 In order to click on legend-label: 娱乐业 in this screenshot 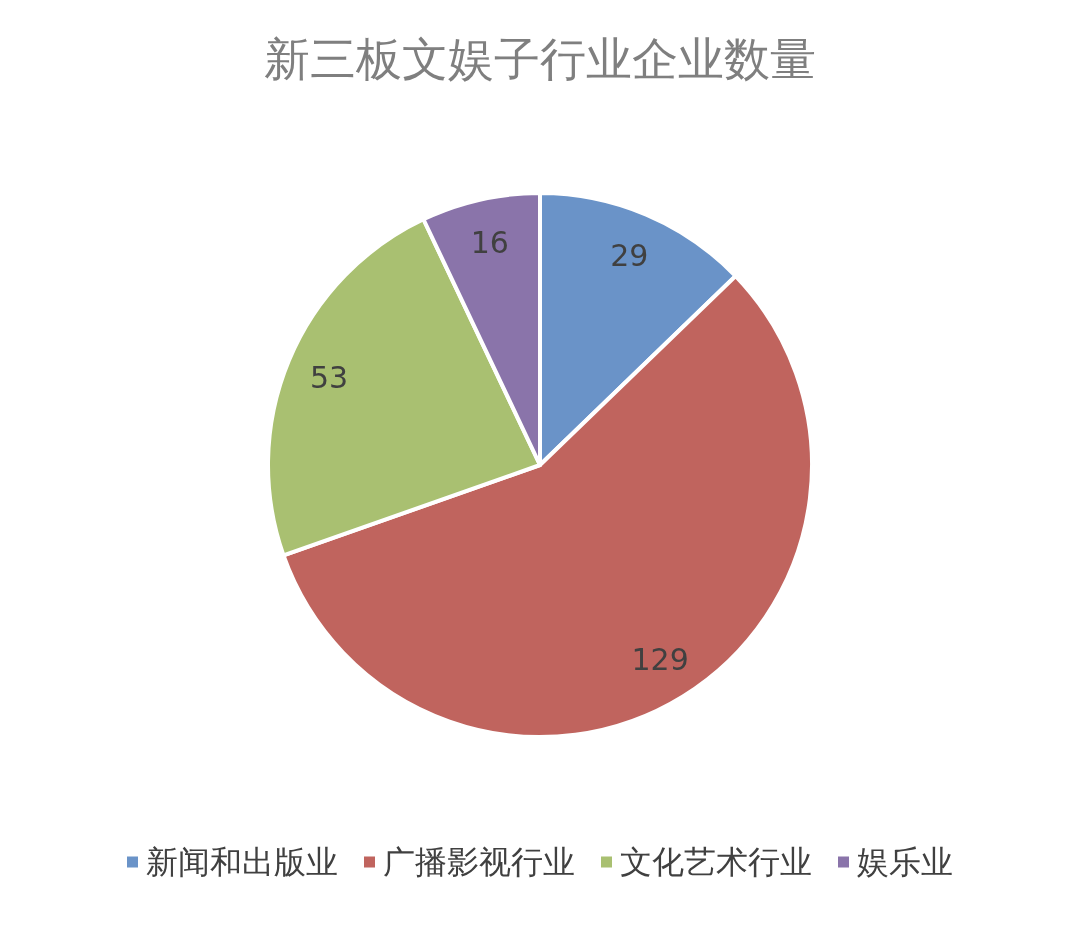, I will do `click(905, 862)`.